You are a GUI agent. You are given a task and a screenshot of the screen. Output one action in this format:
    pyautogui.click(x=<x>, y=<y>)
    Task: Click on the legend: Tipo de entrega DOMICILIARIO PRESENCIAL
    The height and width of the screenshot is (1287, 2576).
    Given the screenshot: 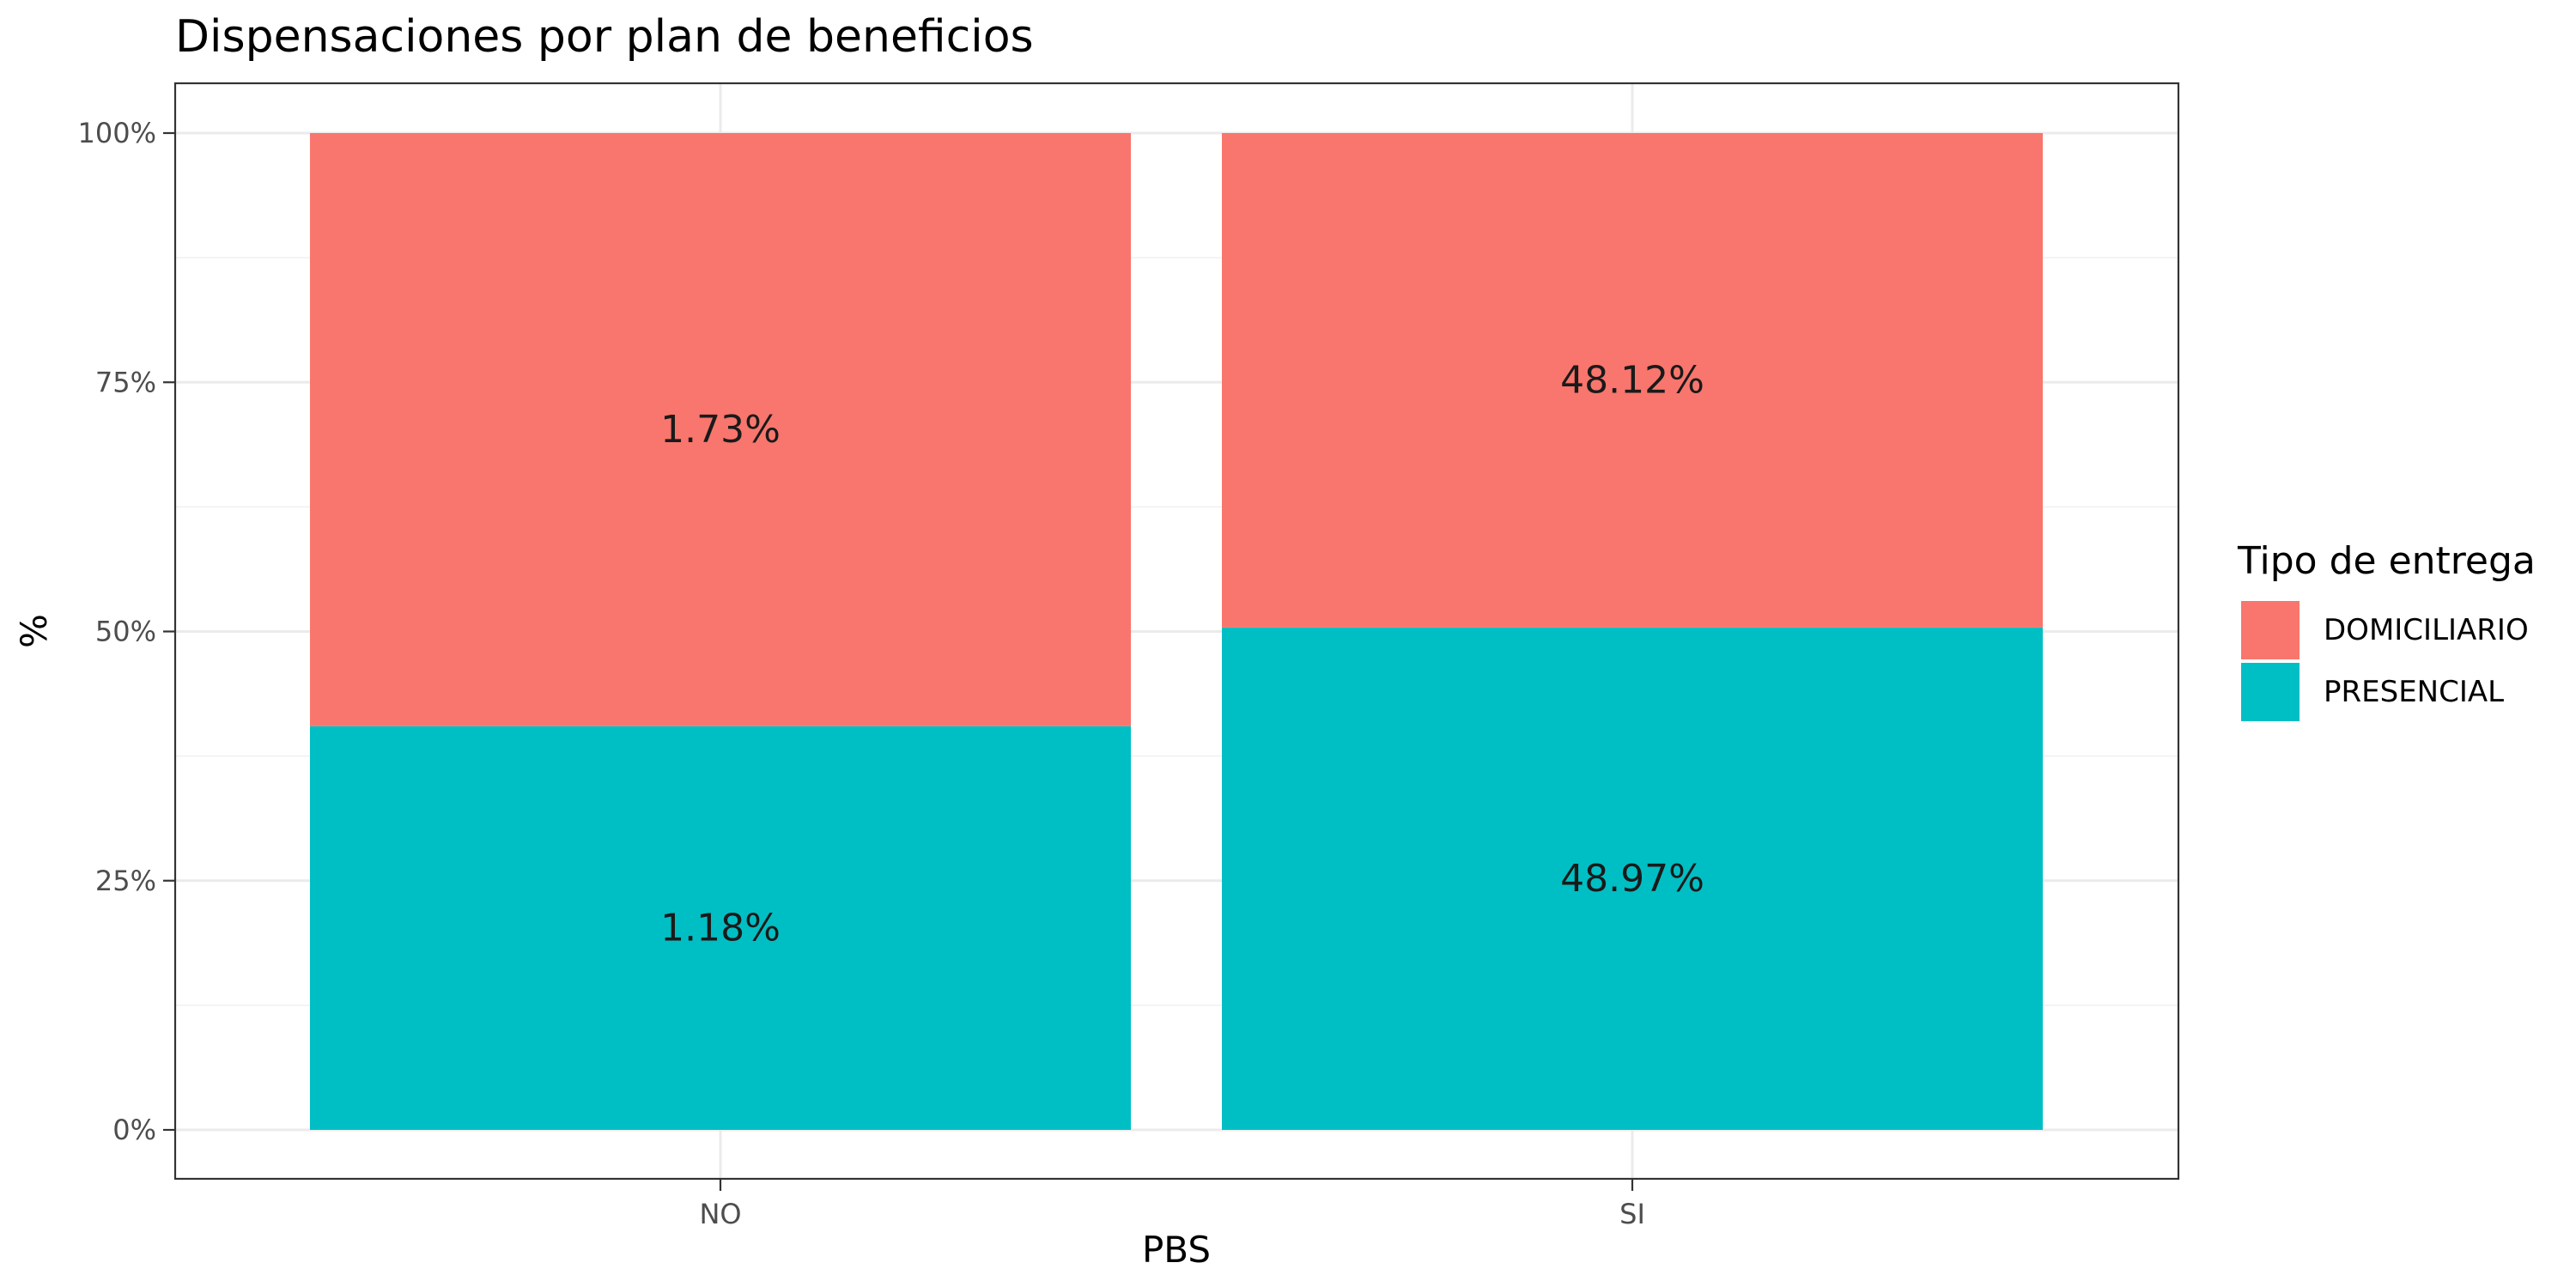 What is the action you would take?
    pyautogui.click(x=2386, y=630)
    